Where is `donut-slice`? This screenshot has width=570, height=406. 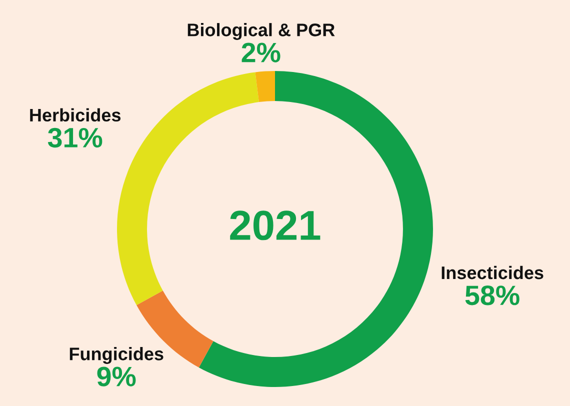 donut-slice is located at coordinates (265, 86).